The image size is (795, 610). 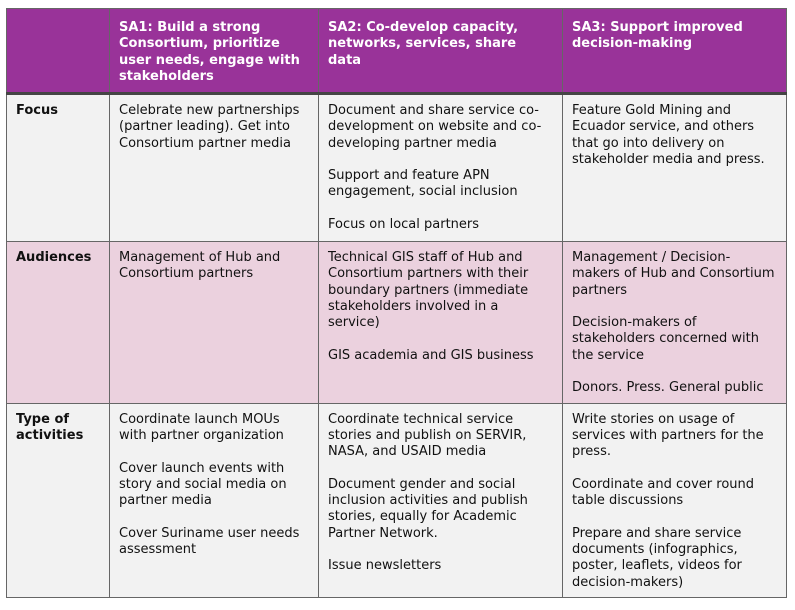 What do you see at coordinates (58, 167) in the screenshot?
I see `row-label-focus: Focus` at bounding box center [58, 167].